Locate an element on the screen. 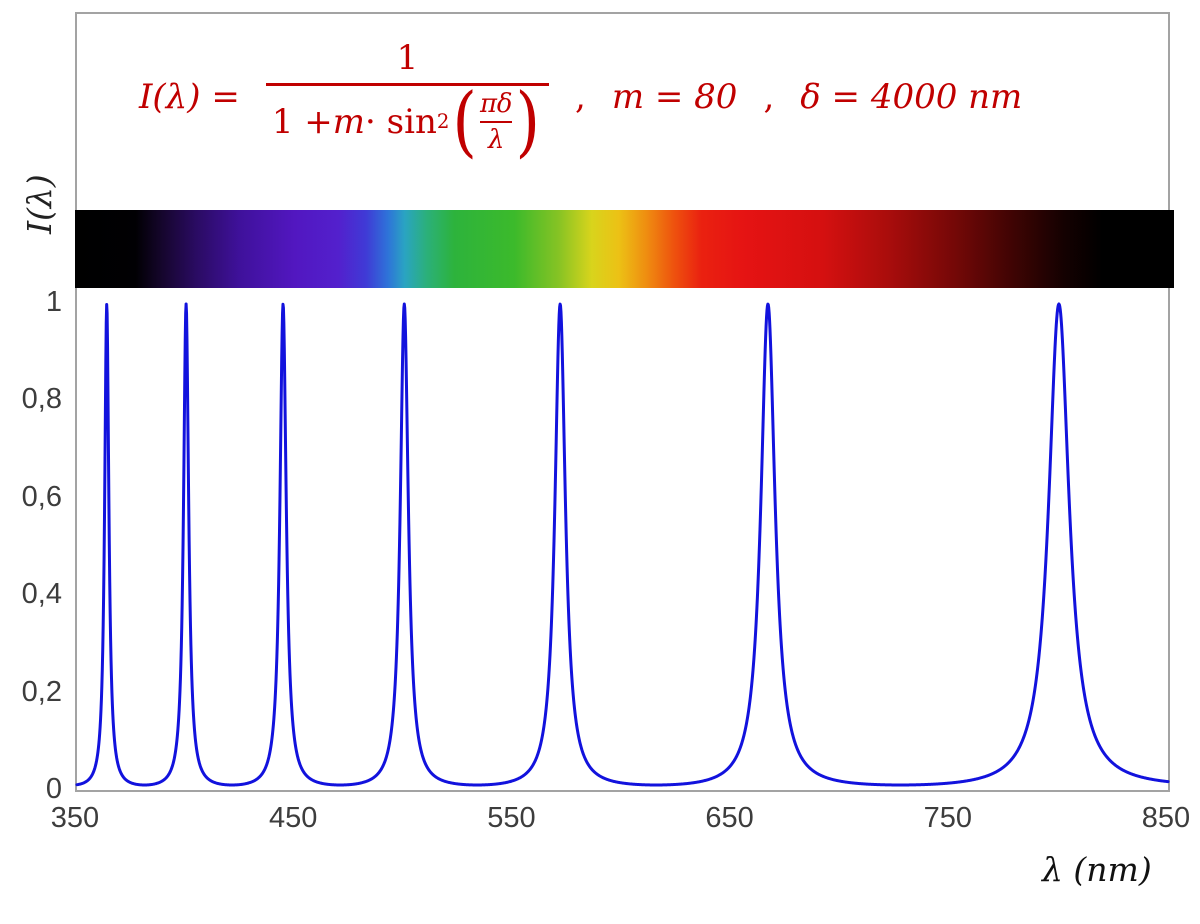 The height and width of the screenshot is (924, 1200). inner-denominator: λ is located at coordinates (496, 140).